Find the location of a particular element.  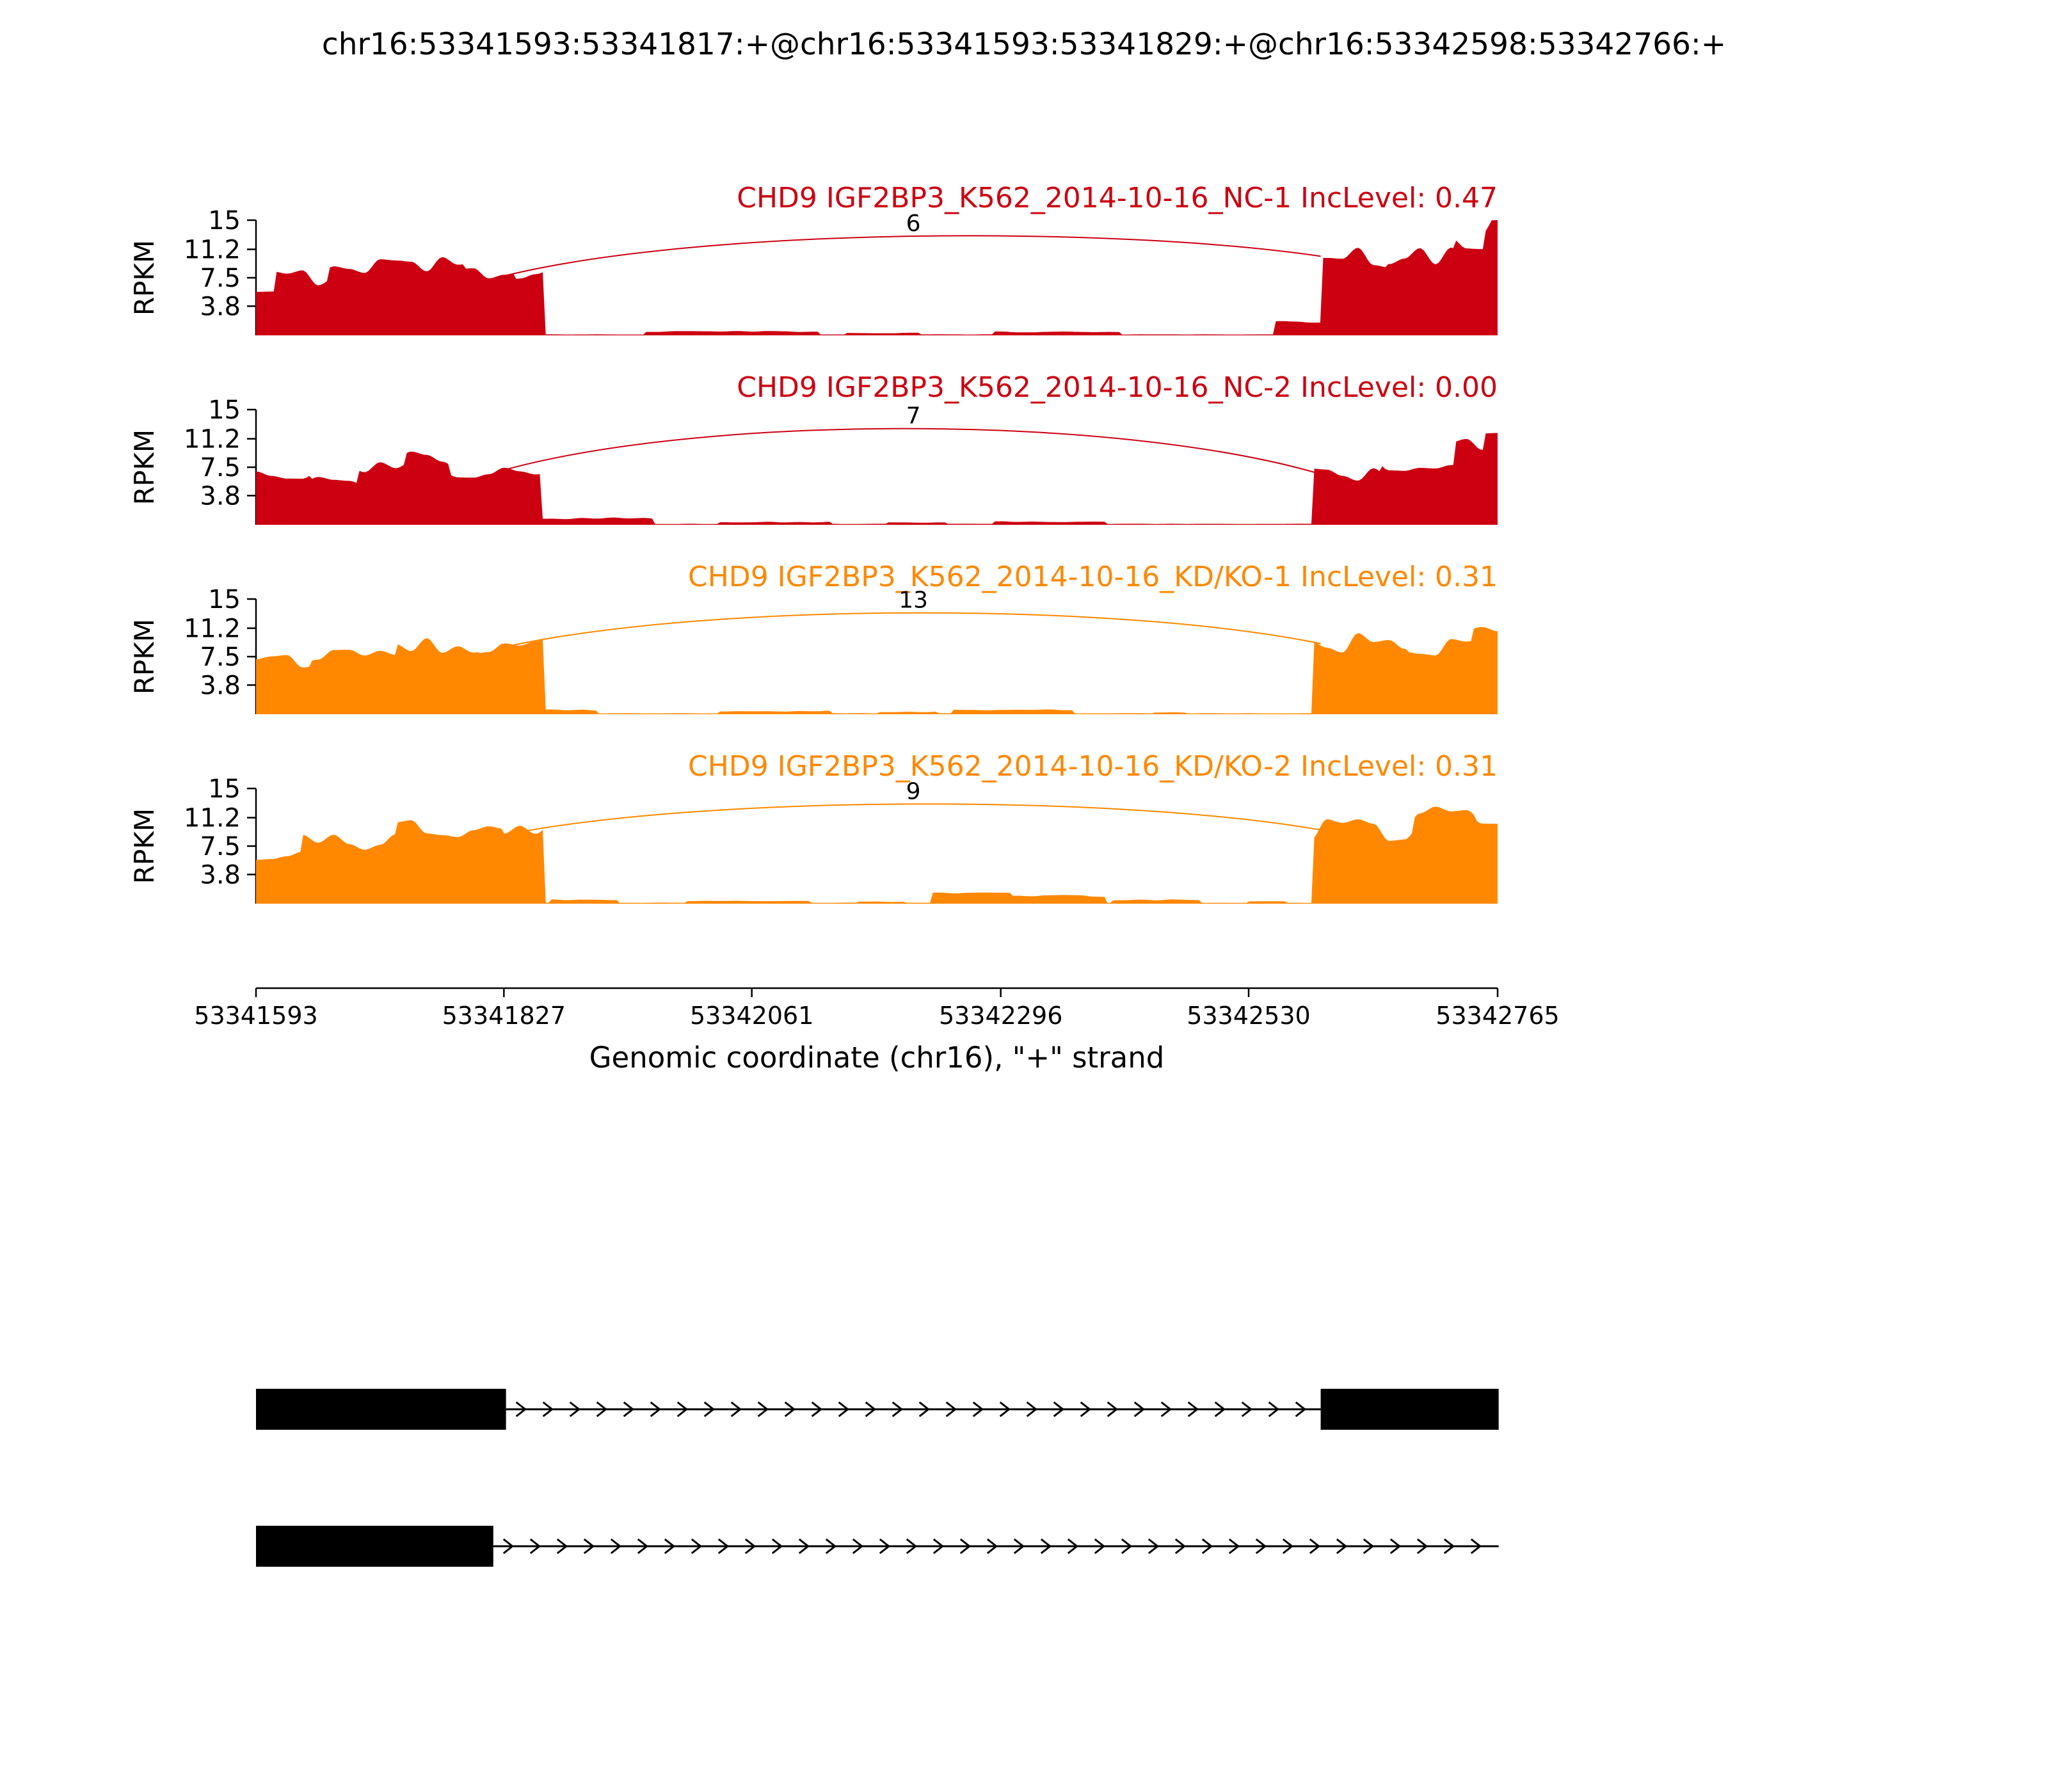

transcript-structure-canvas is located at coordinates (877, 1478).